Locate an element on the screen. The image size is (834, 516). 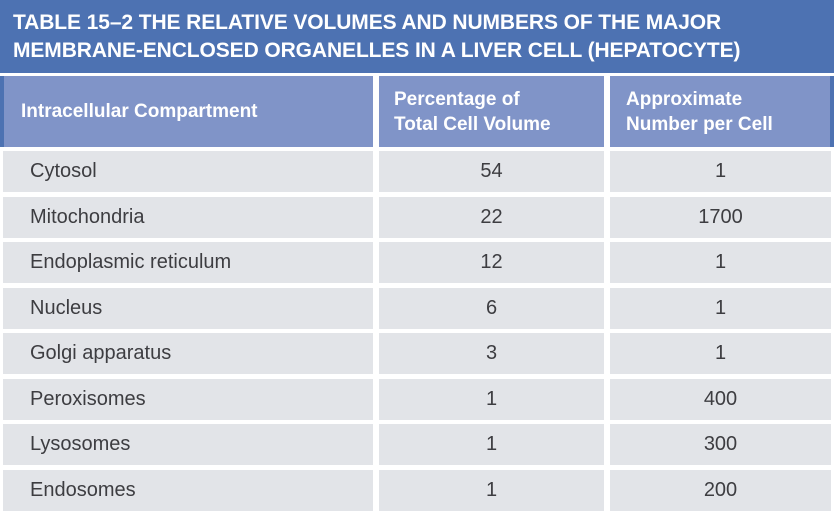
header-body-divider is located at coordinates (417, 149).